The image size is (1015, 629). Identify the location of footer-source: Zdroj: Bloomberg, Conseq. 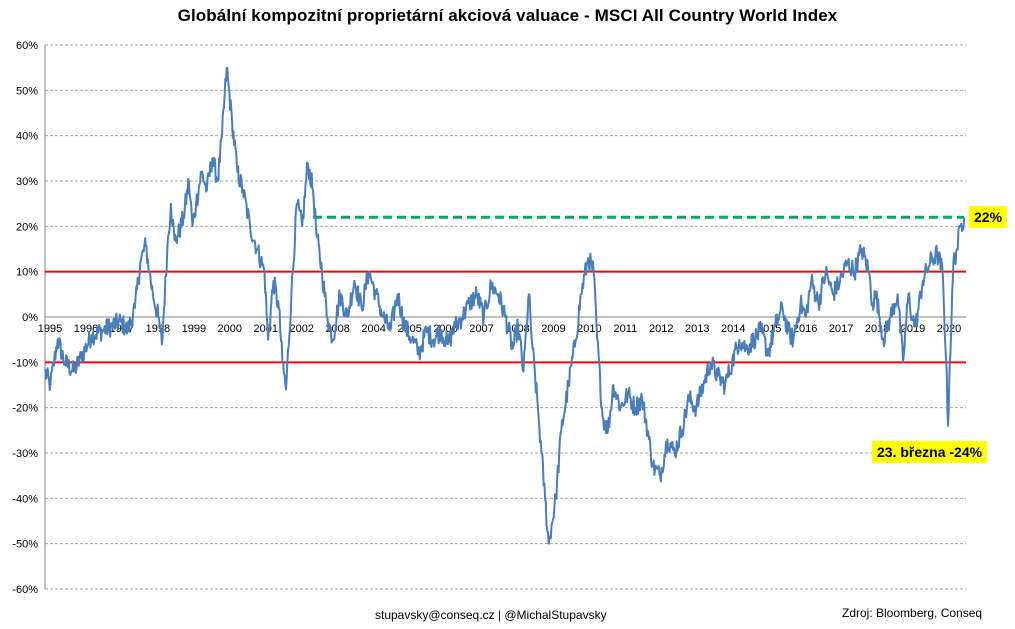
(912, 613).